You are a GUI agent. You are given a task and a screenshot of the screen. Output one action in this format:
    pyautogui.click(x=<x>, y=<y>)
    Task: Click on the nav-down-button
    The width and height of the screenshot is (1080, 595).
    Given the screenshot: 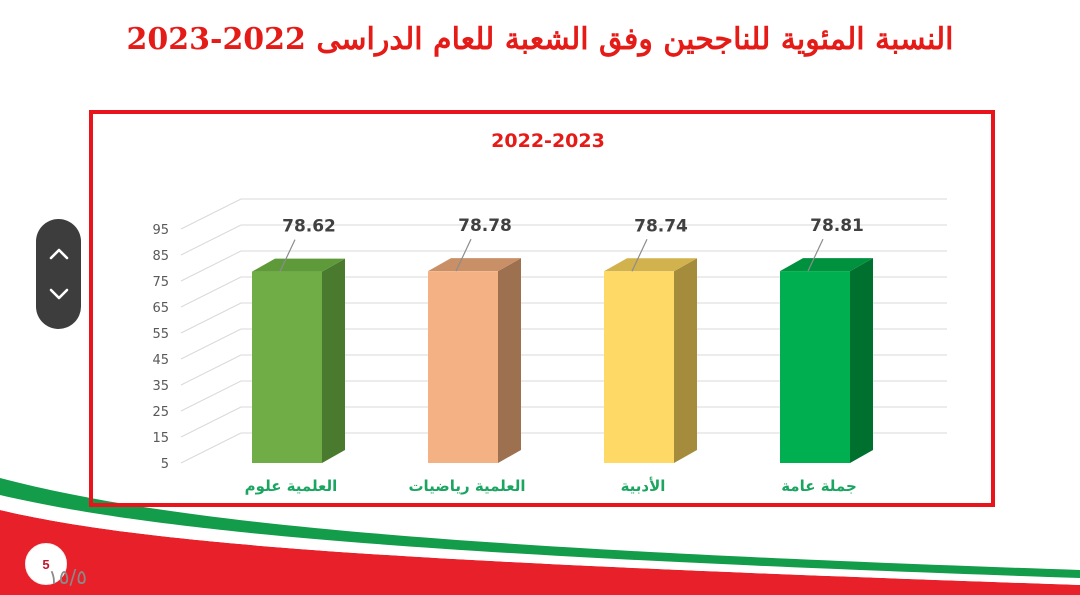 What is the action you would take?
    pyautogui.click(x=58, y=293)
    